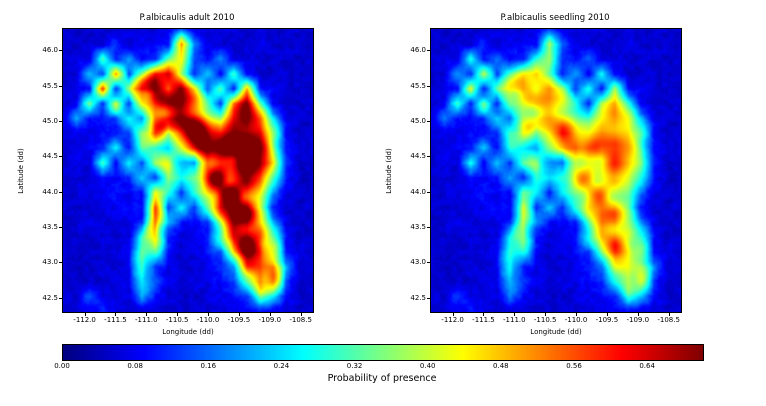  Describe the element at coordinates (556, 332) in the screenshot. I see `x-axis-label-seedling: Longitude (dd)` at that location.